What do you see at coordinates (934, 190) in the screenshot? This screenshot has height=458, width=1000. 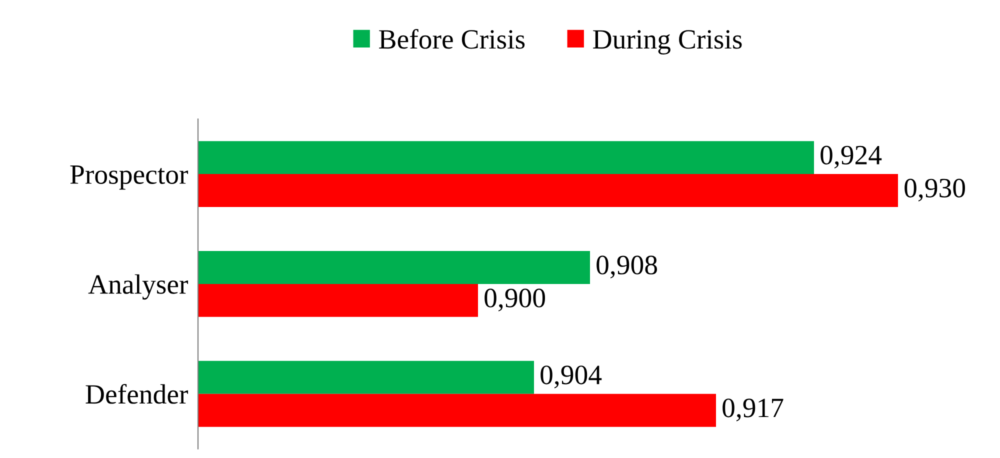 I see `data-label: 0,930` at bounding box center [934, 190].